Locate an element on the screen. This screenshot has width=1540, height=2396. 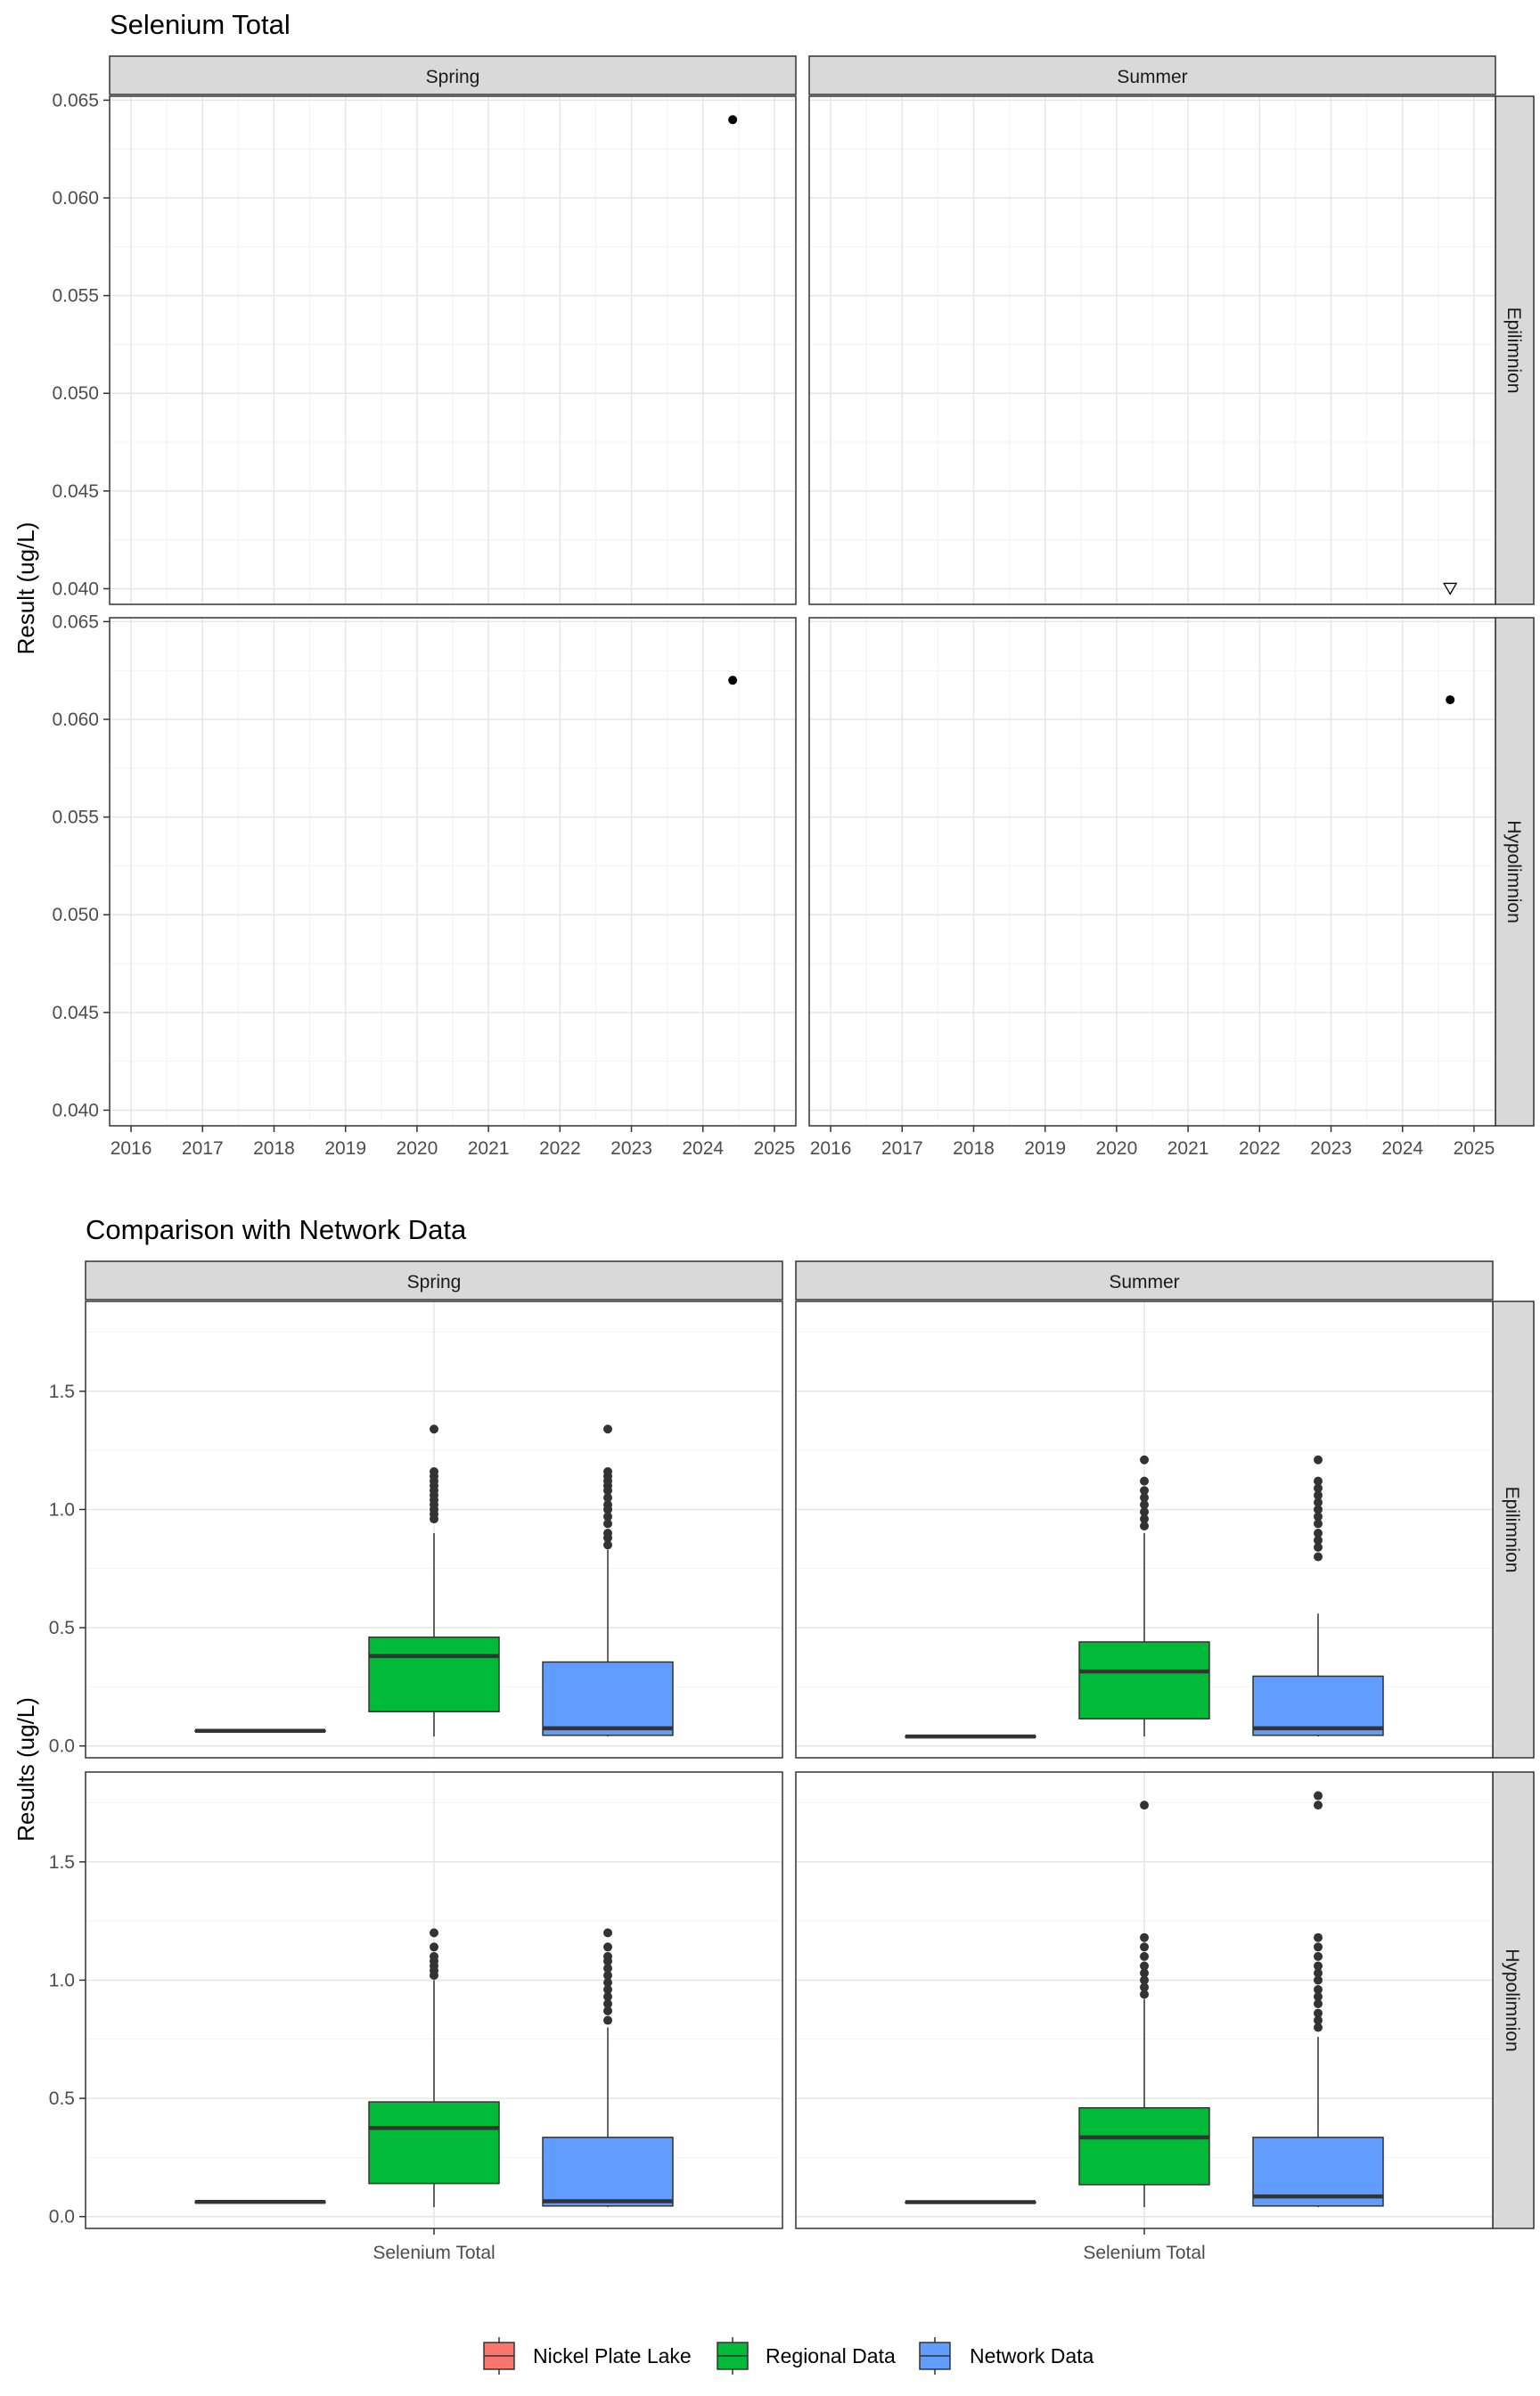
legend-item-network-data: Network Data is located at coordinates (1006, 2356).